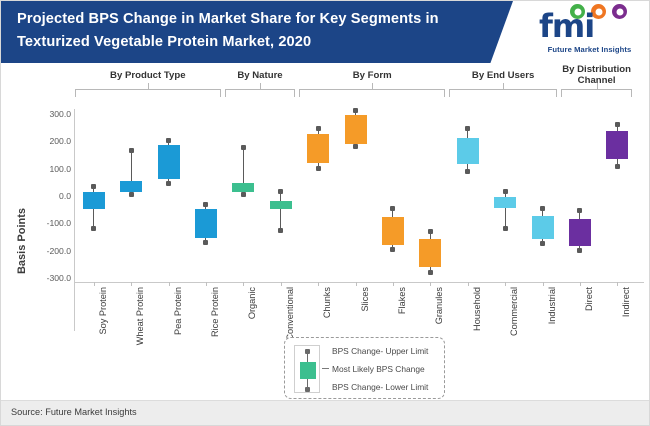 The width and height of the screenshot is (650, 426). What do you see at coordinates (280, 210) in the screenshot?
I see `candle-conventional` at bounding box center [280, 210].